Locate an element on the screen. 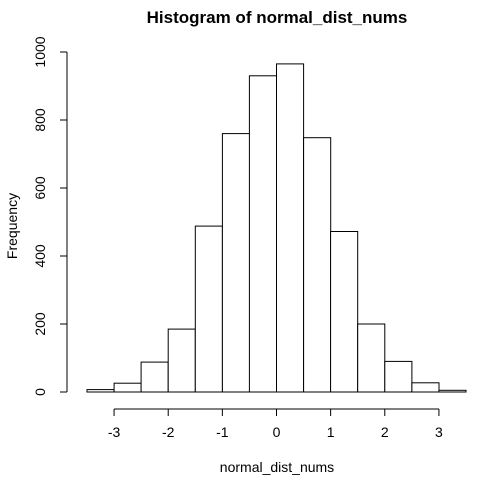 The width and height of the screenshot is (500, 491). y-tick-label: 1000 is located at coordinates (40, 51).